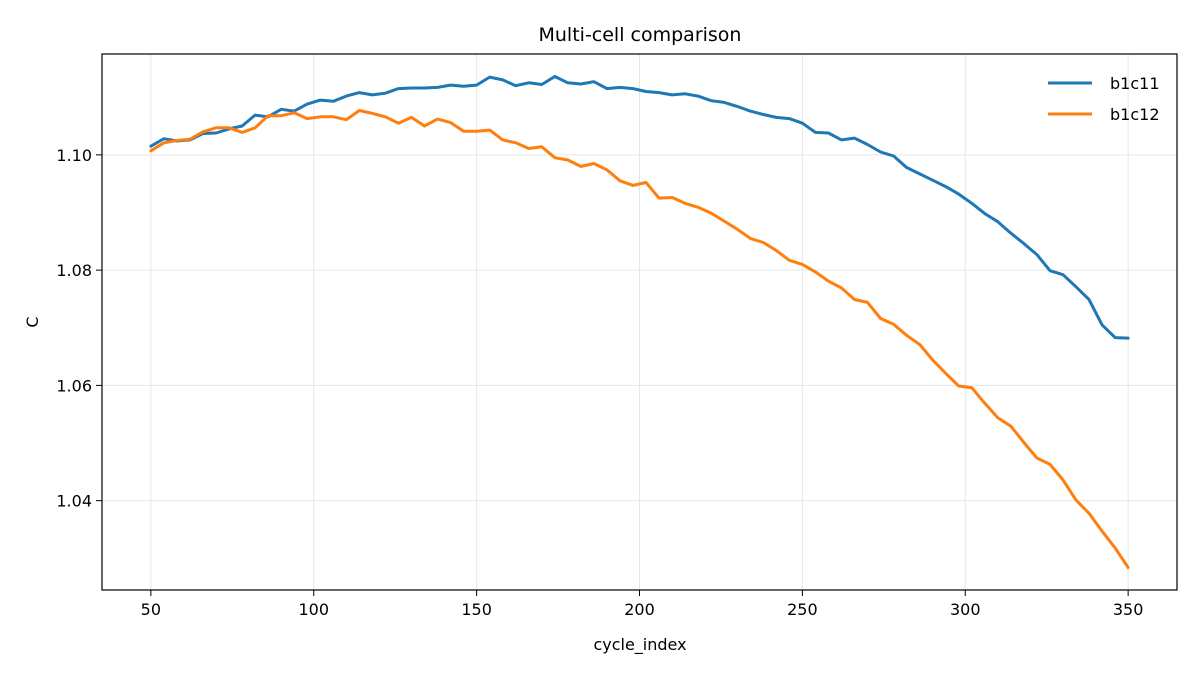  I want to click on legend: b1c11 b1c12, so click(1104, 99).